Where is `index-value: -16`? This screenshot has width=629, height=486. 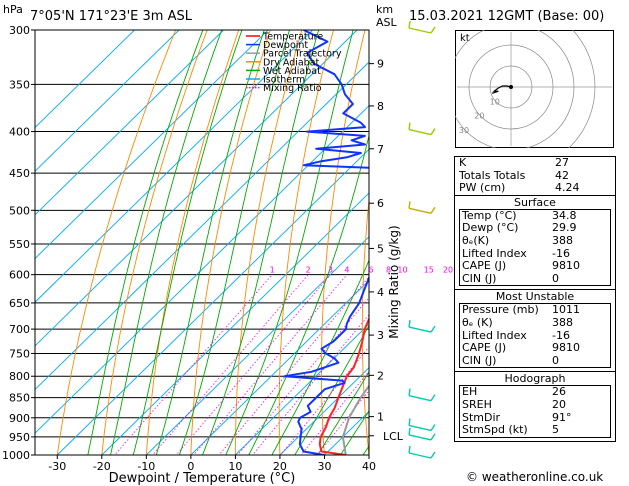 index-value: -16 is located at coordinates (561, 253).